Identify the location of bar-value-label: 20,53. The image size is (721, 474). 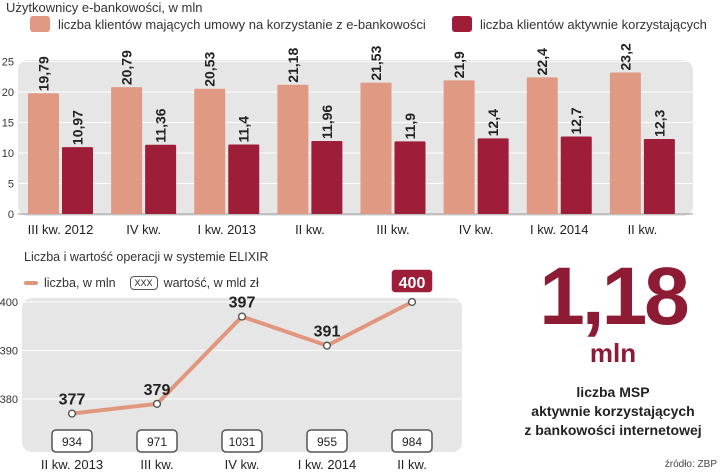
(210, 69).